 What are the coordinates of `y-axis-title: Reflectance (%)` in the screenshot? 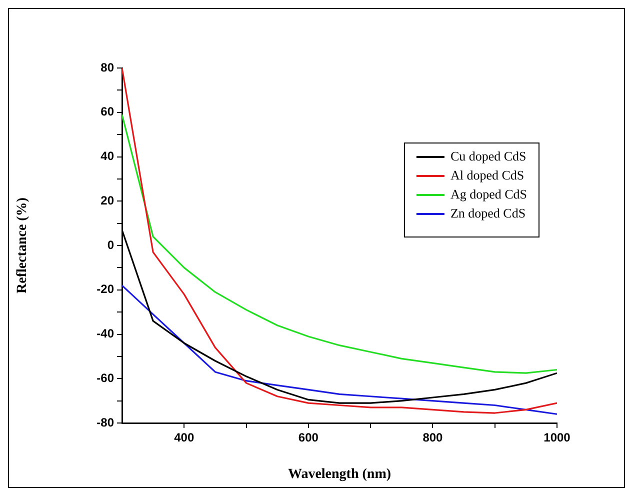 It's located at (22, 245).